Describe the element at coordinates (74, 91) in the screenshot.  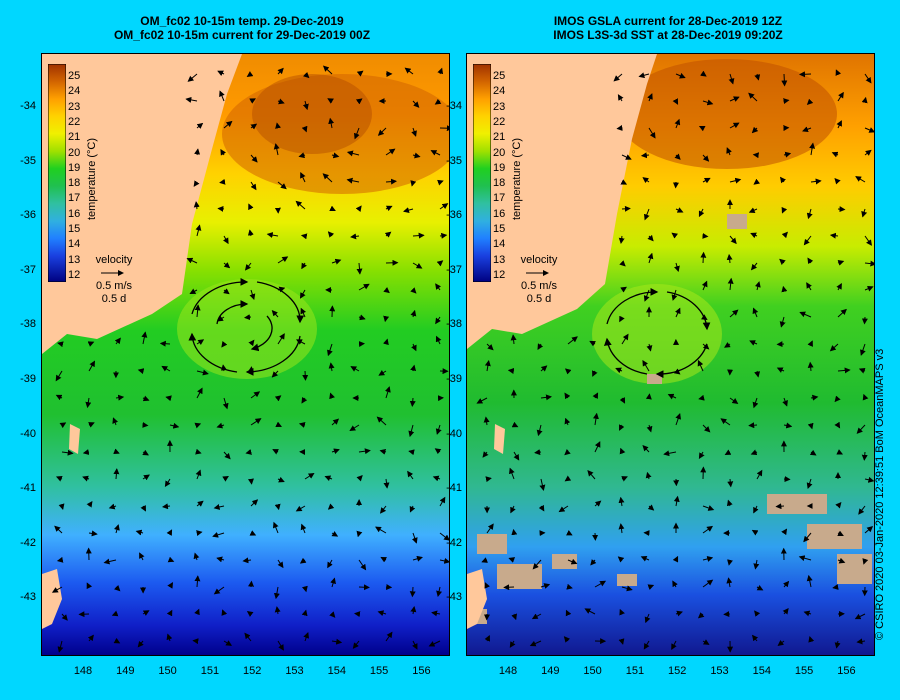
I see `colorbar-tick-label: 24` at that location.